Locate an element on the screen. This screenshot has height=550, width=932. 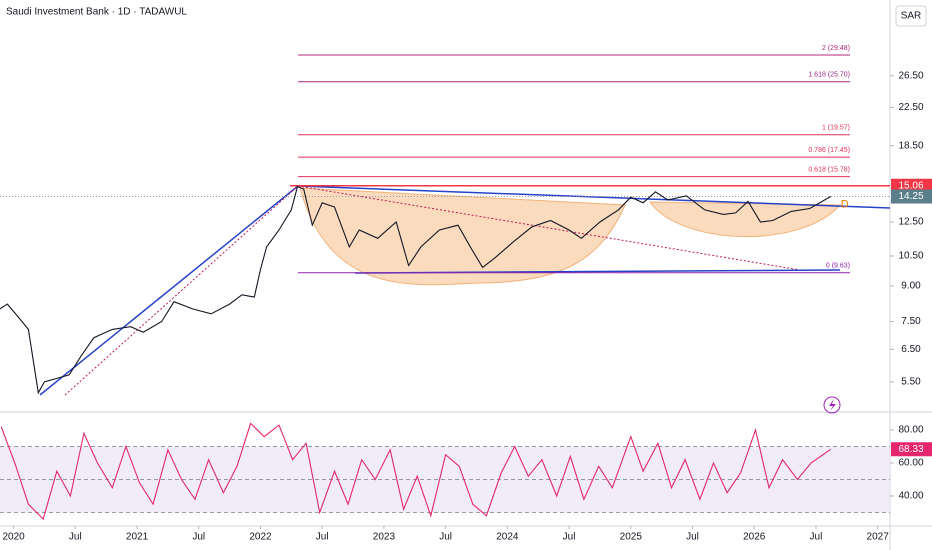
resistance-badge-bg is located at coordinates (911, 185).